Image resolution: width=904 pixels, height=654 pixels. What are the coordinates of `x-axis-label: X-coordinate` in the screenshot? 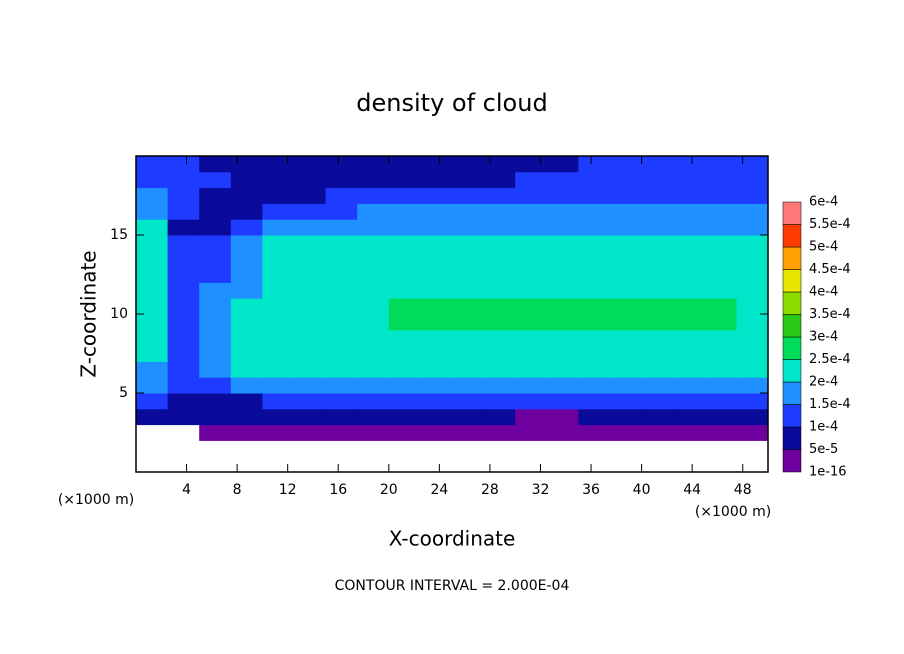 It's located at (452, 539).